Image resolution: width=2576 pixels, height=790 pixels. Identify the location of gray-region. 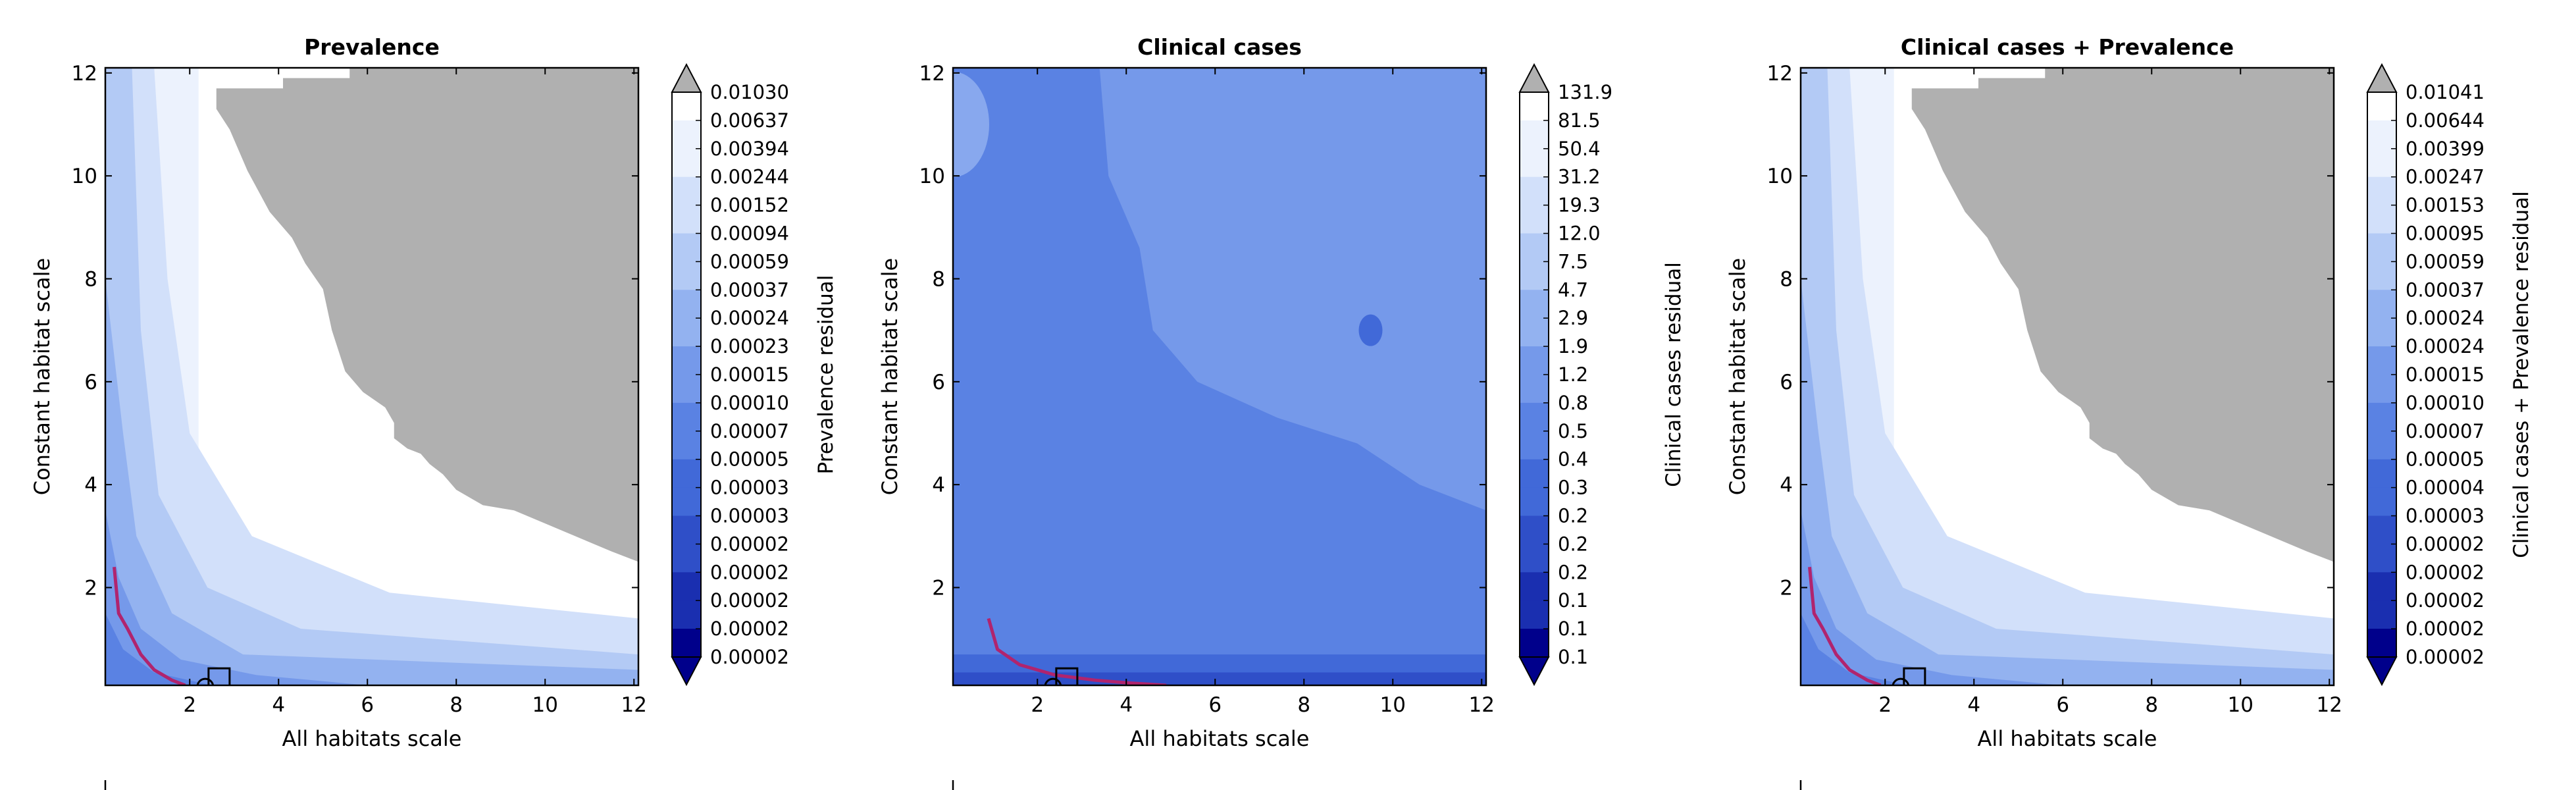
(2122, 315).